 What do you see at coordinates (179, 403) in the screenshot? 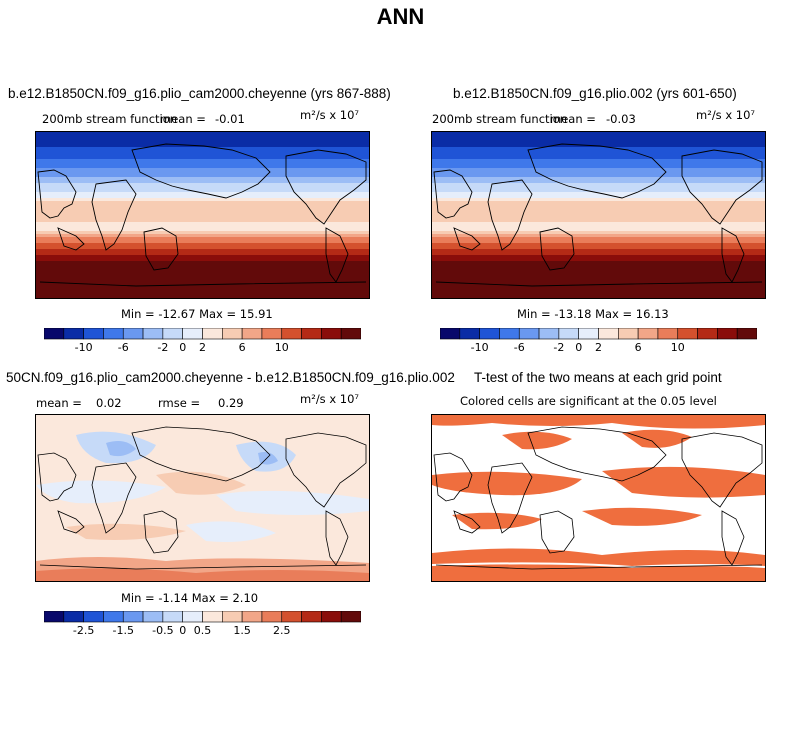
I see `panel-3-rmse-label: rmse =` at bounding box center [179, 403].